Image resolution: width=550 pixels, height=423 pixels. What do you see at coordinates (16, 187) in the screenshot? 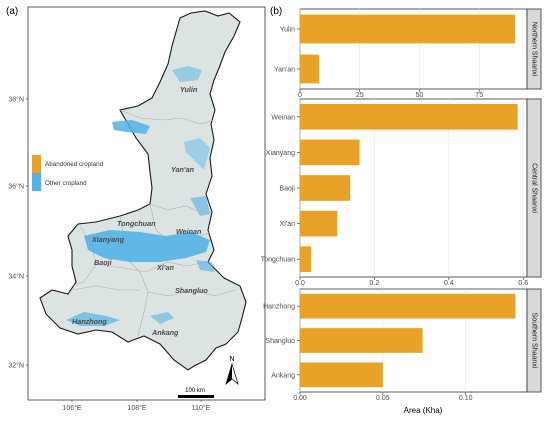
I see `map-y-tick: 36°N` at bounding box center [16, 187].